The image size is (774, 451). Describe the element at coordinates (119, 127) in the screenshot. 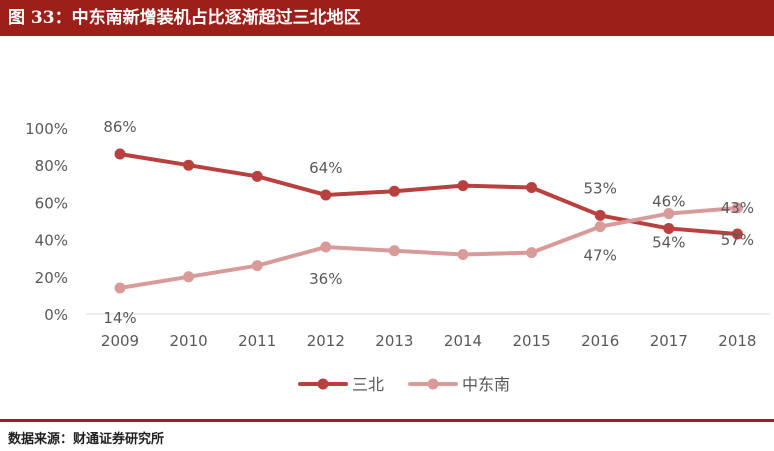

I see `data-label: 86%` at that location.